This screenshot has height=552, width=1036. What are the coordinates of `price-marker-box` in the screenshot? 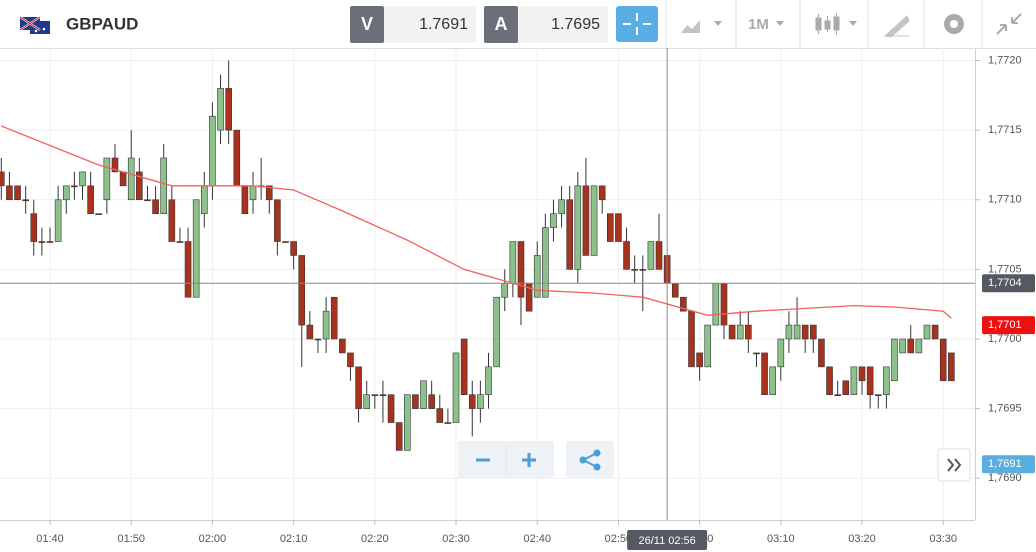 It's located at (1008, 464).